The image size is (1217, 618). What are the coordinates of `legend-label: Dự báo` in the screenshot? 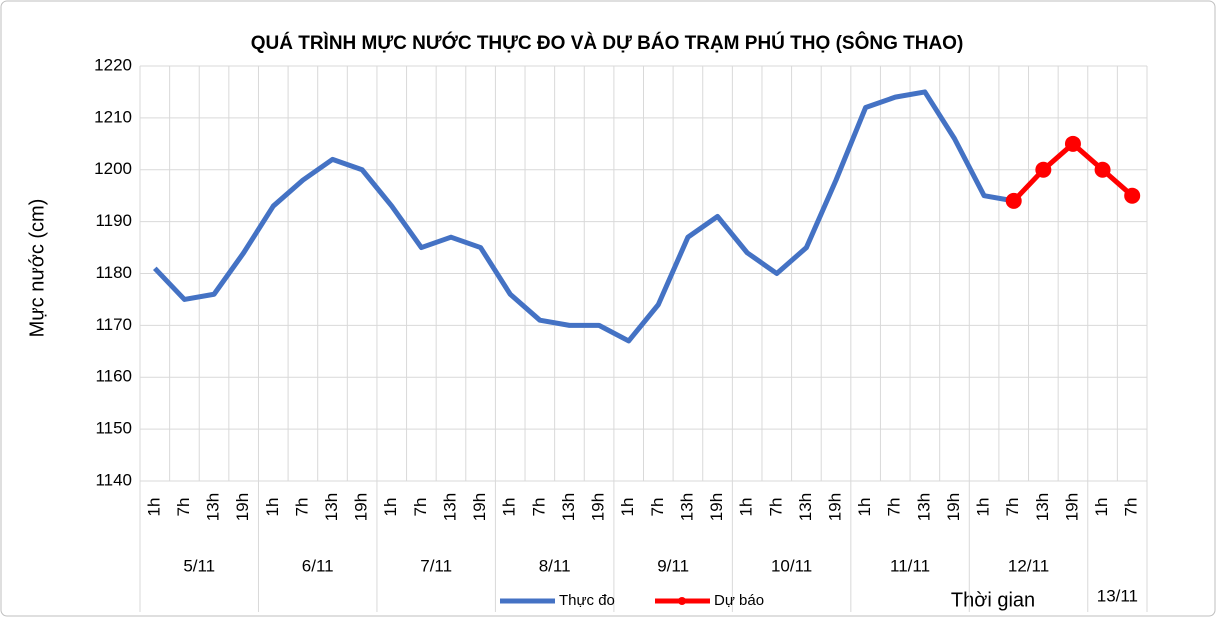 It's located at (739, 600).